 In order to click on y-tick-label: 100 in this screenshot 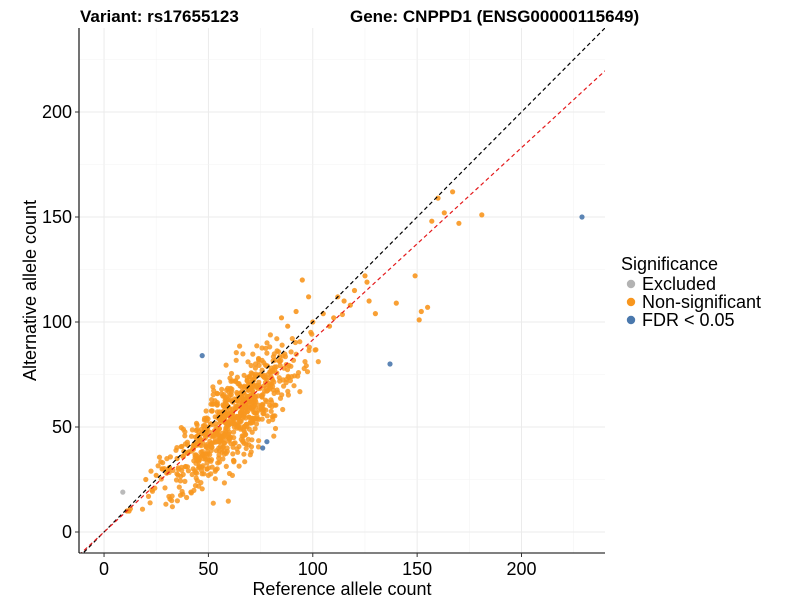, I will do `click(57, 322)`.